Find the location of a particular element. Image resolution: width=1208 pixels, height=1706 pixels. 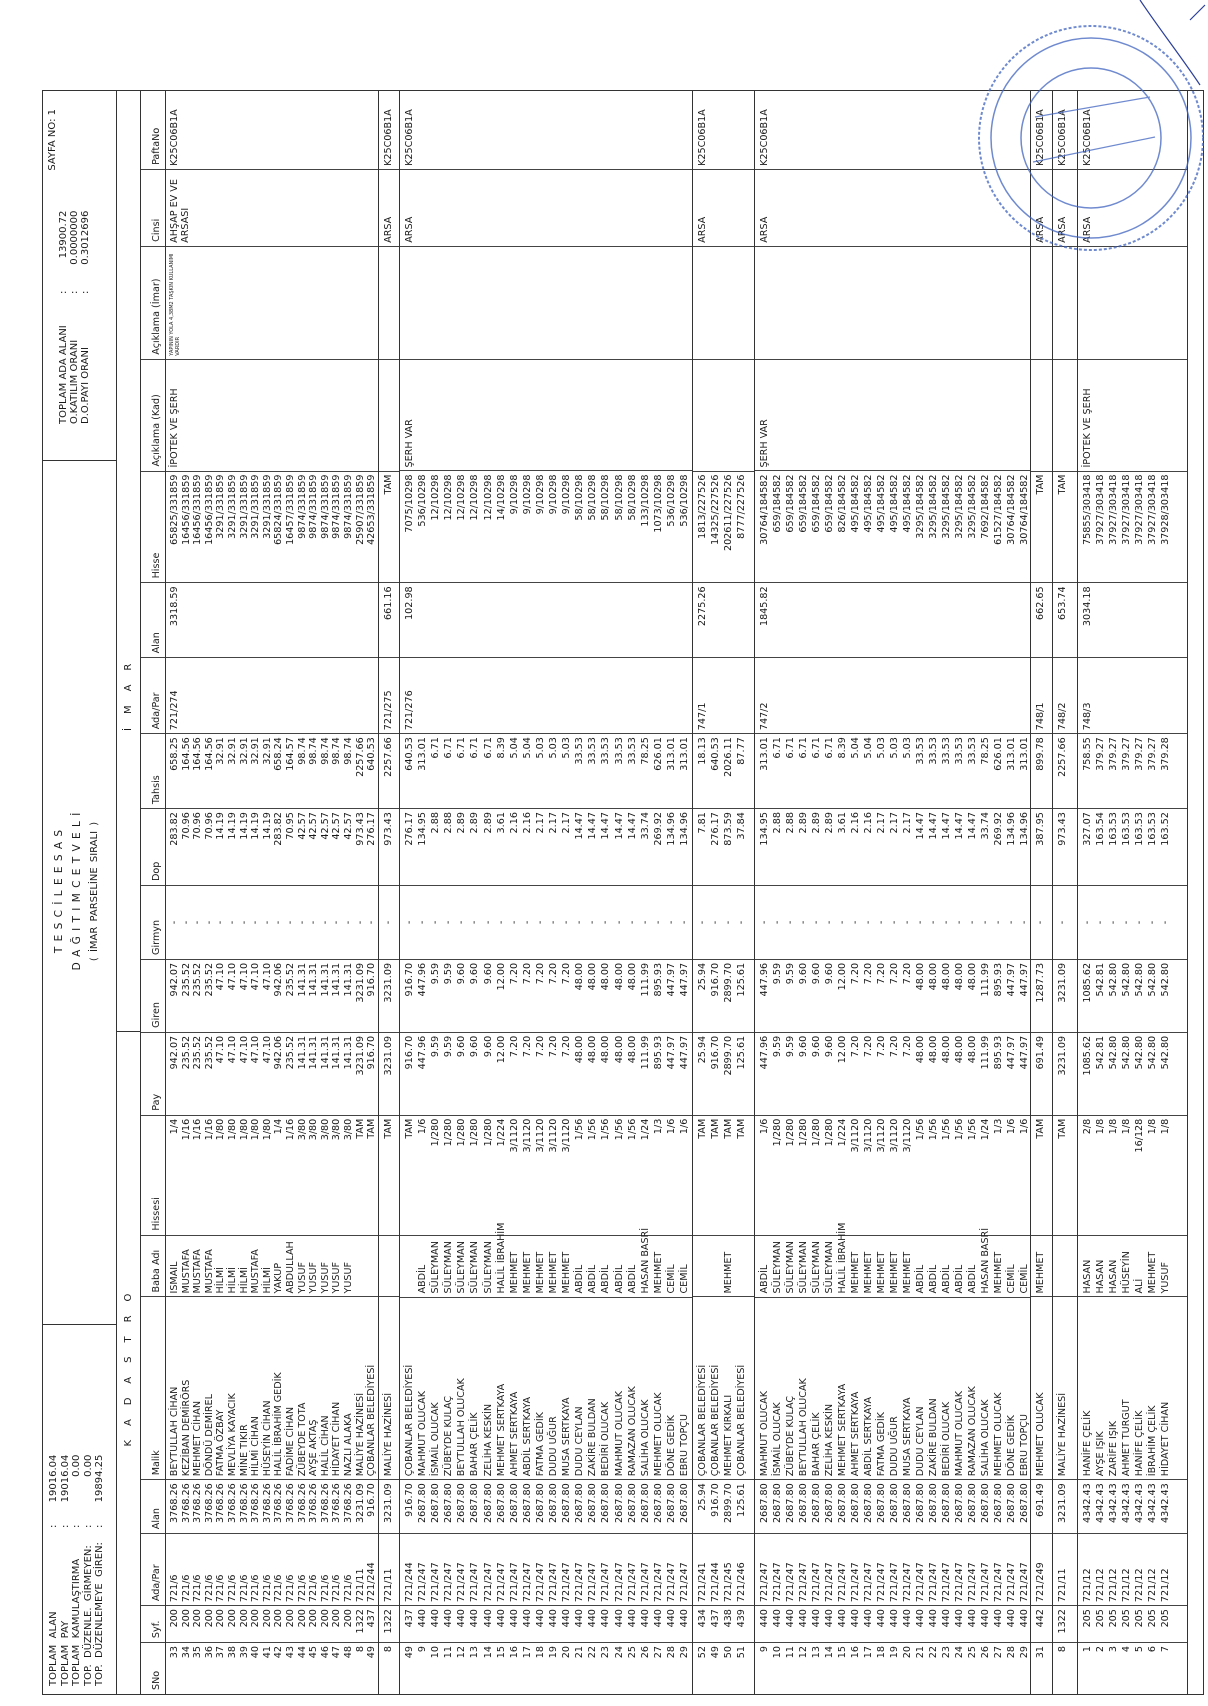

syf: 440 is located at coordinates (593, 1618).